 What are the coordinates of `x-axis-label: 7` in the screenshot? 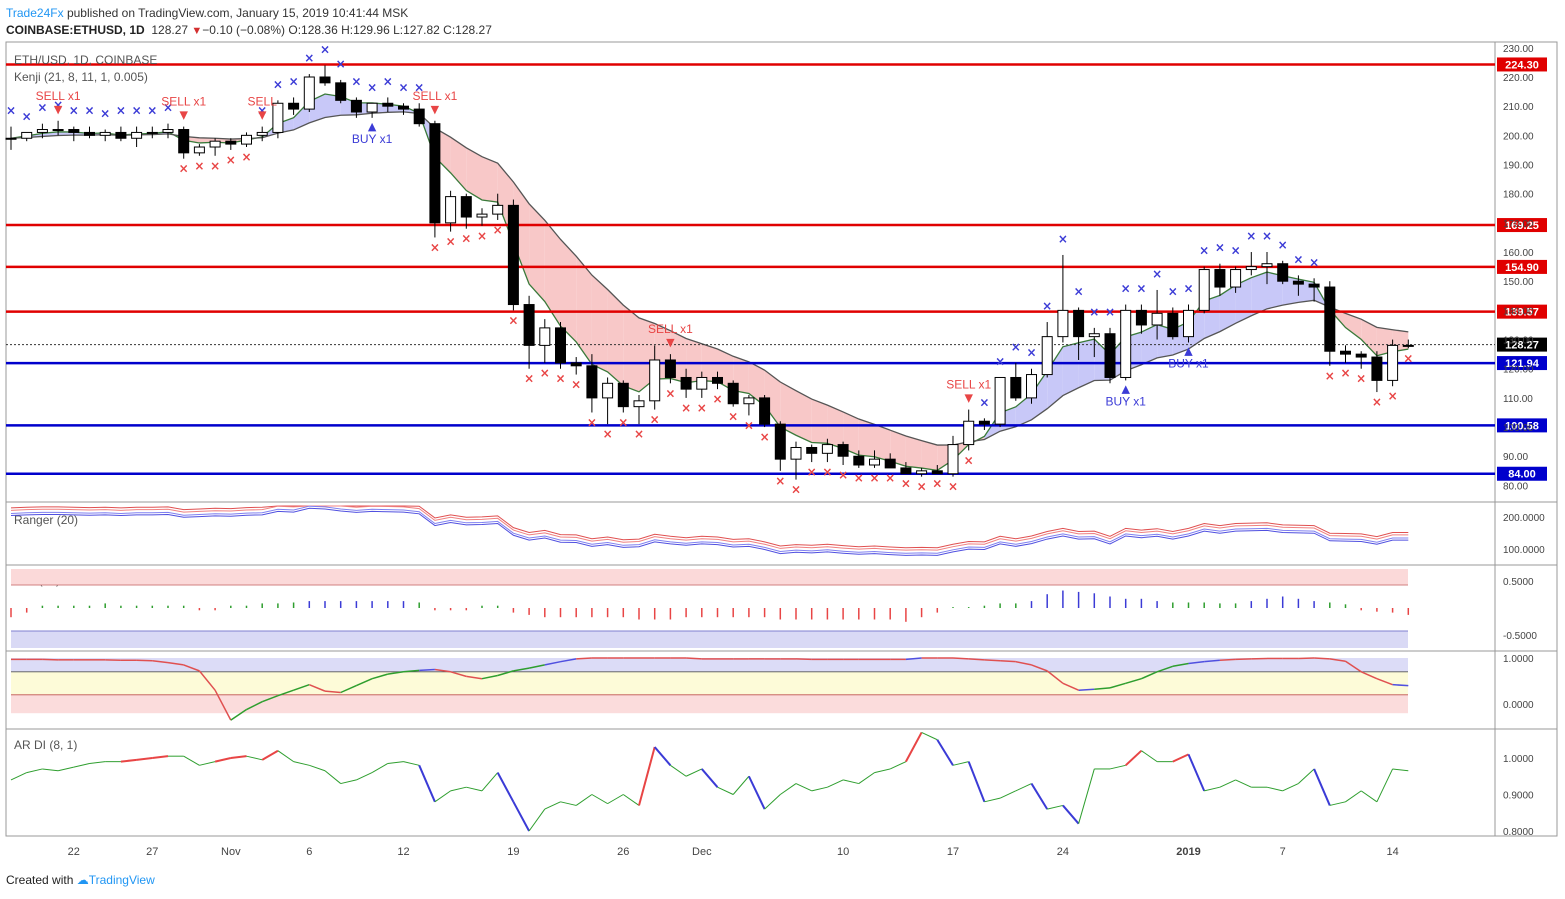 It's located at (1283, 852).